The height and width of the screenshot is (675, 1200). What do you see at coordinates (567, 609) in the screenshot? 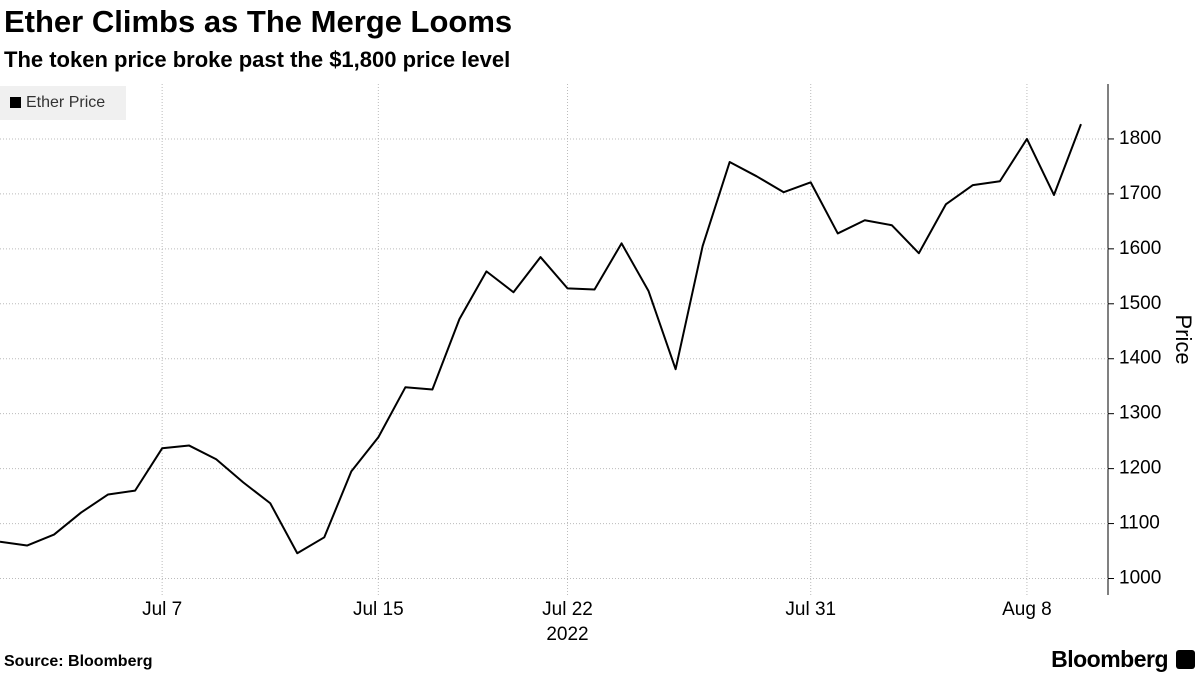
I see `x-tick-label: Jul 22` at bounding box center [567, 609].